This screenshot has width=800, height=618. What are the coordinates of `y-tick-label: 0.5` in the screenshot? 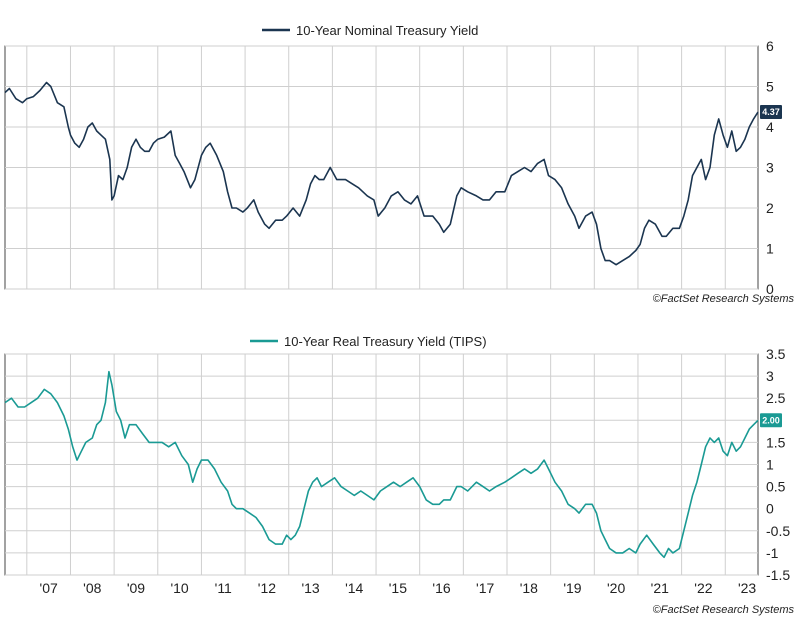 It's located at (776, 487).